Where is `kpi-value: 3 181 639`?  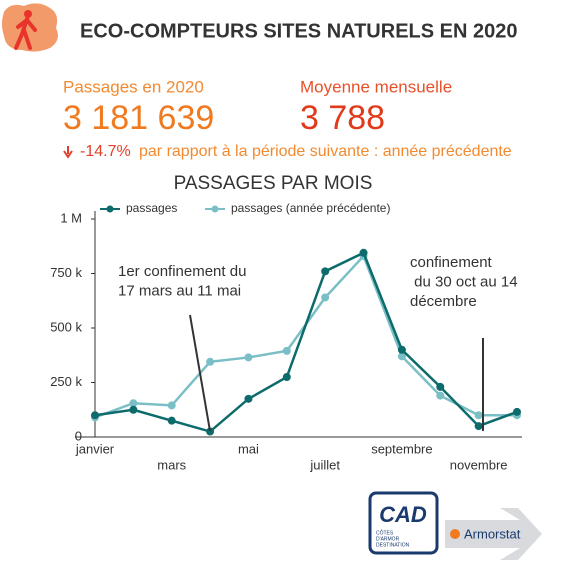
kpi-value: 3 181 639 is located at coordinates (138, 118).